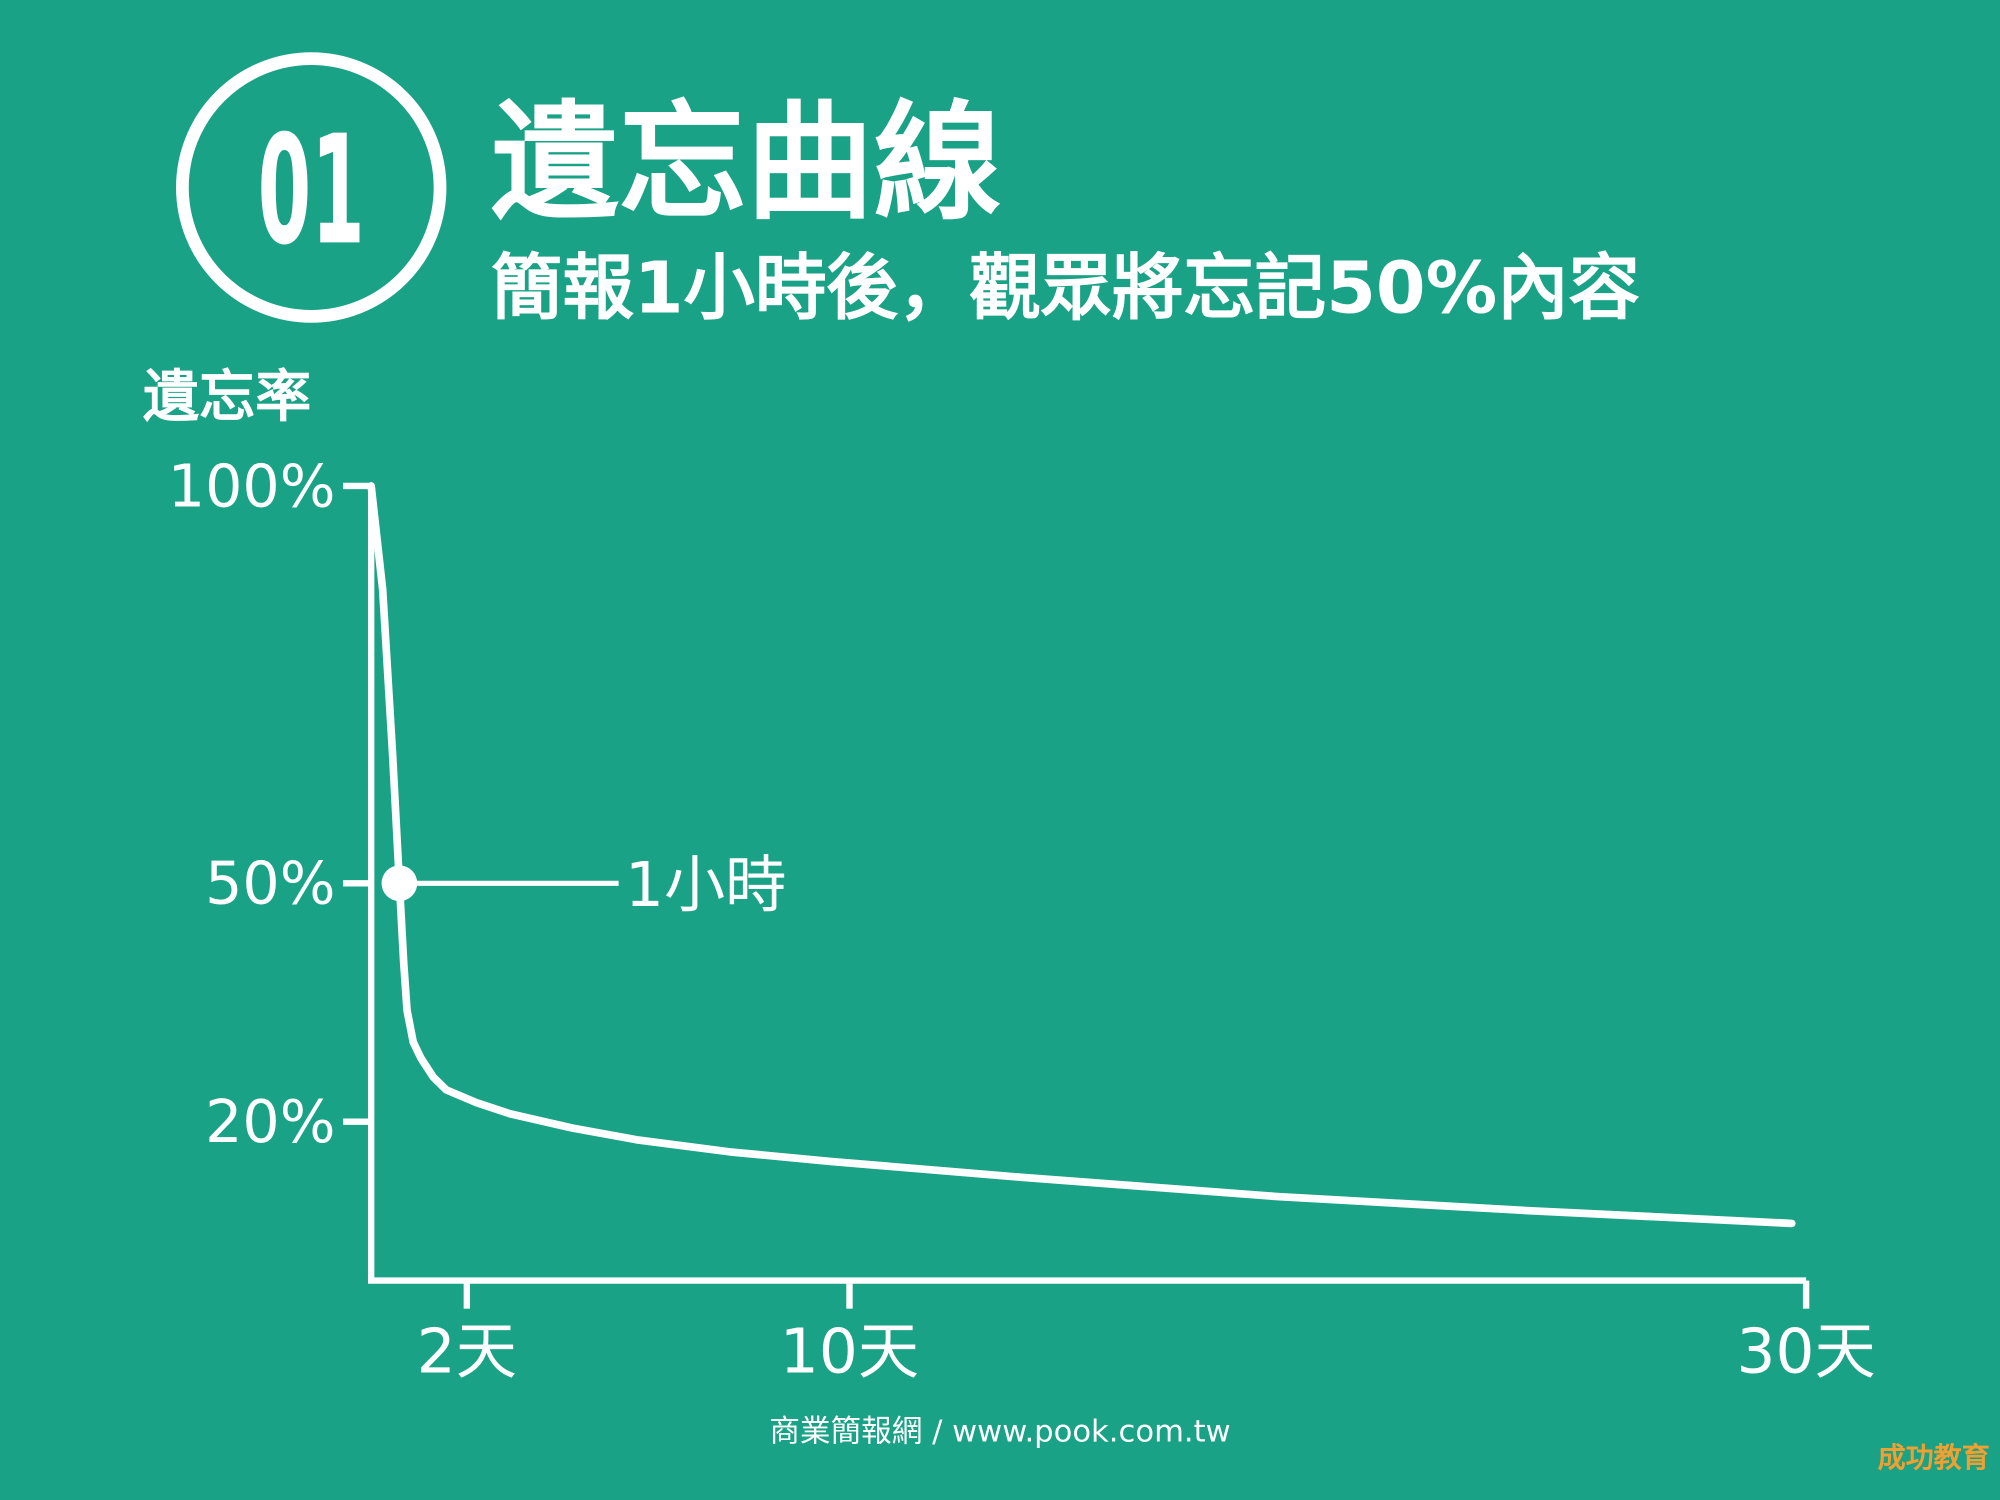 This screenshot has width=2000, height=1500. I want to click on x-tick-label: 2天, so click(467, 1351).